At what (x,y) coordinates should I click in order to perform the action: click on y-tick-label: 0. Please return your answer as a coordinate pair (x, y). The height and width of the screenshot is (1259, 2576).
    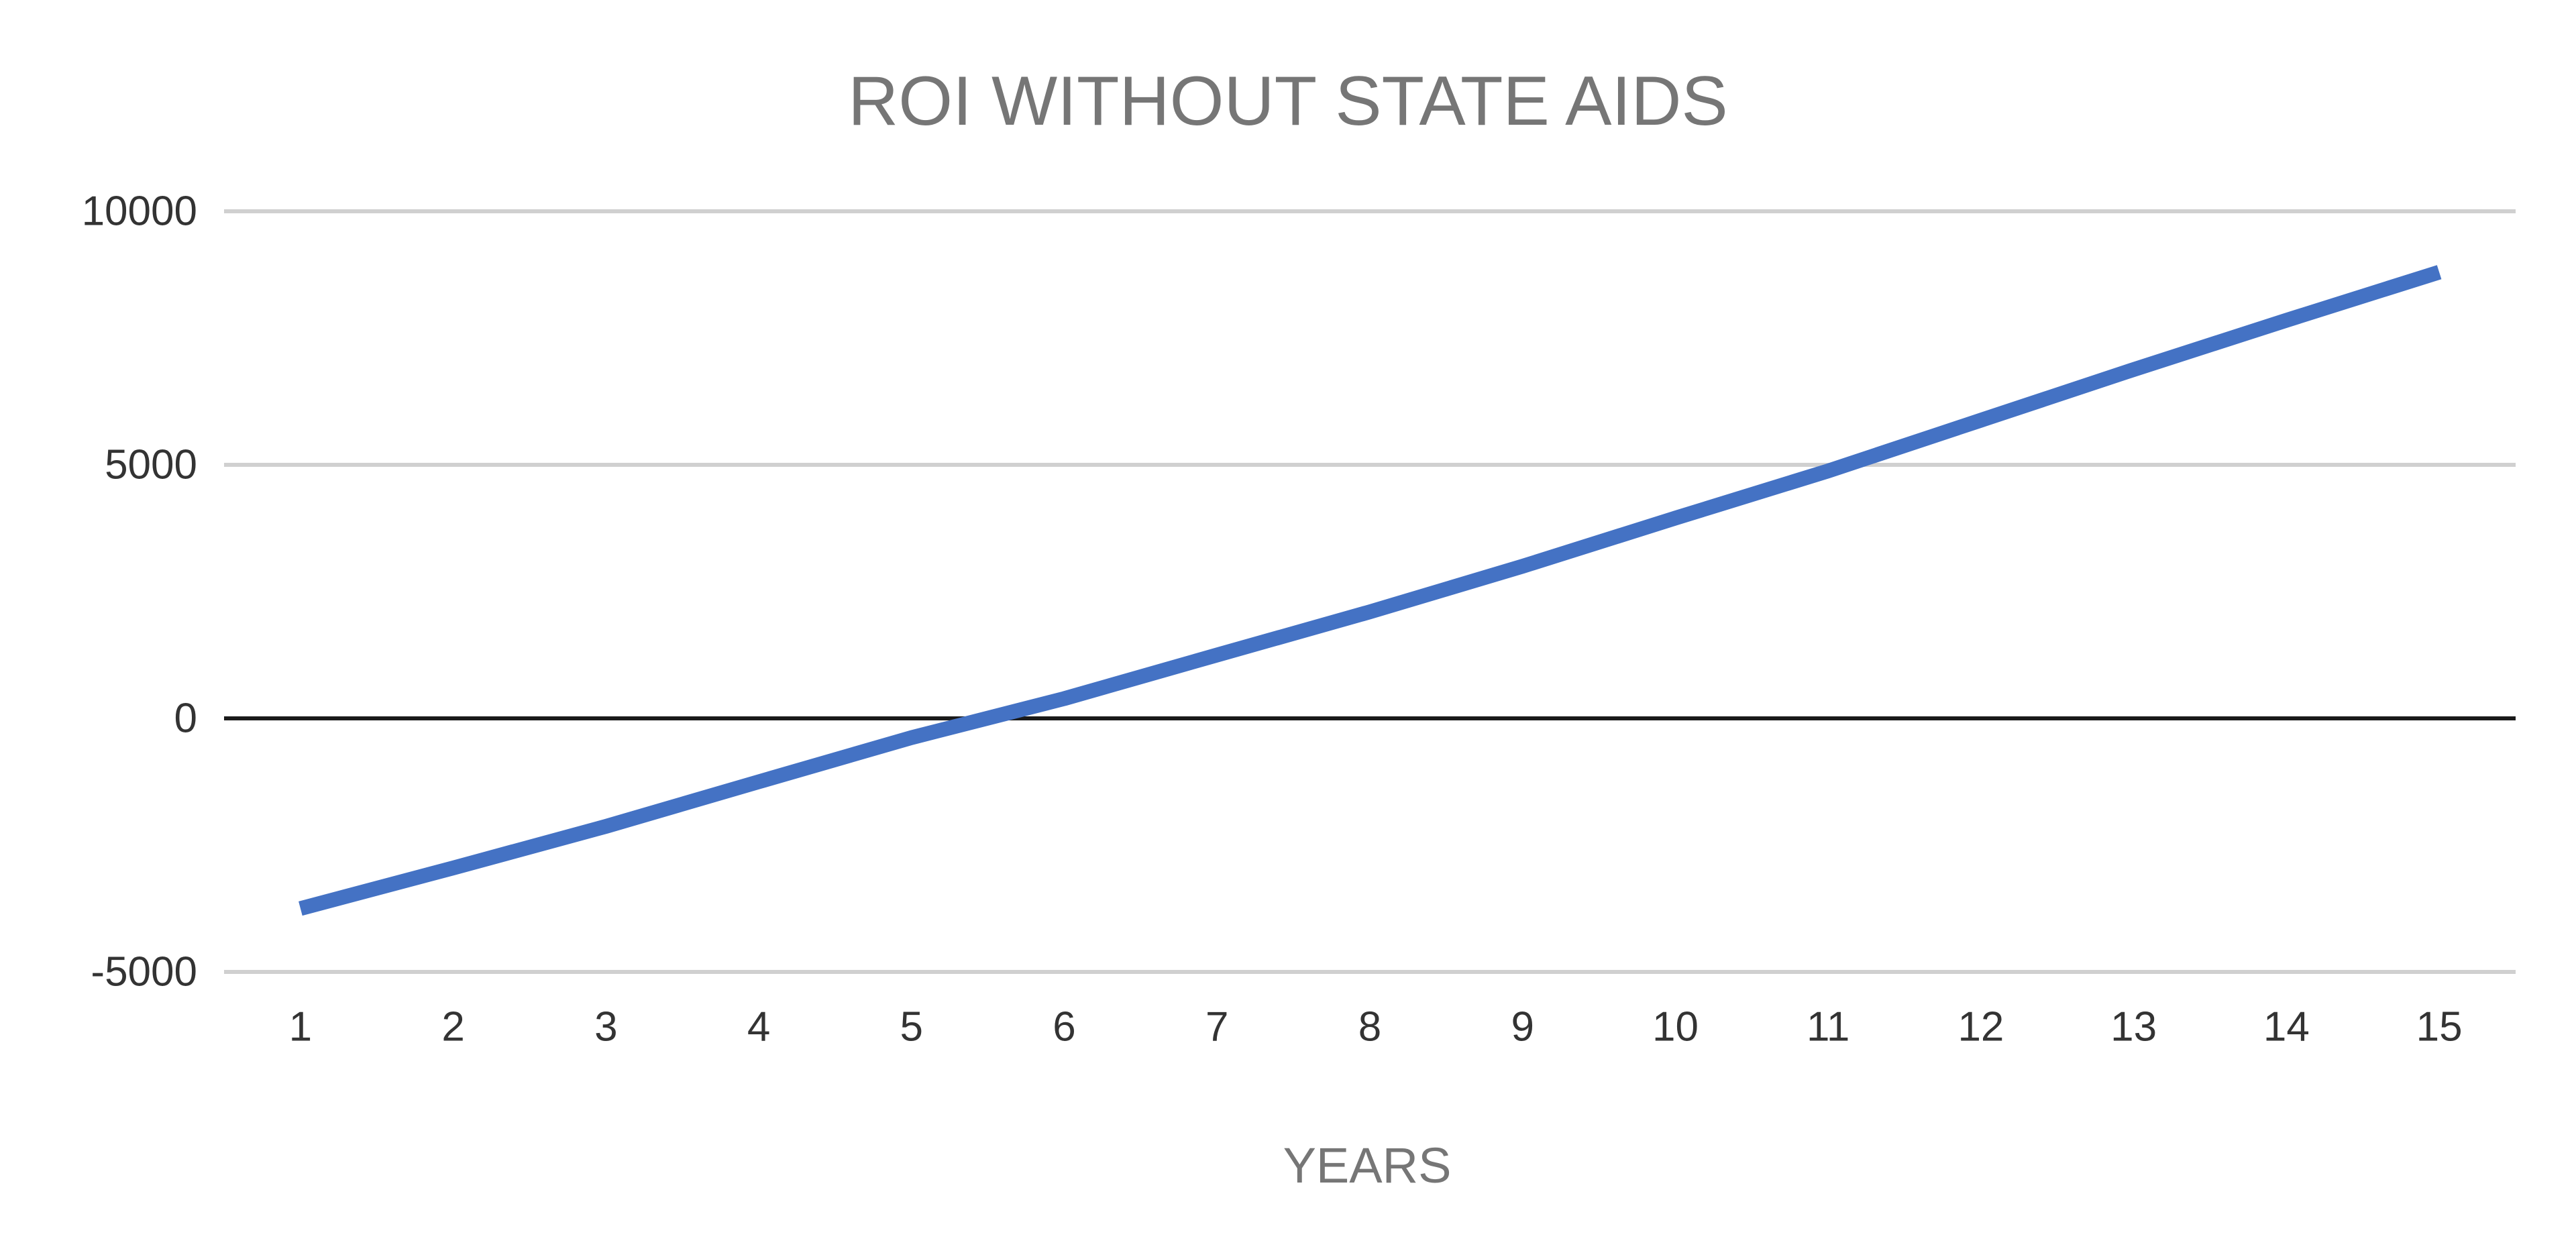
    Looking at the image, I should click on (185, 719).